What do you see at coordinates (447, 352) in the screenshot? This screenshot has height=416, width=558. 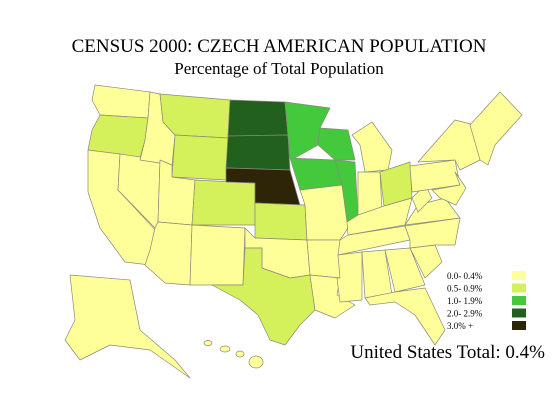 I see `us-total: United States Total: 0.4%` at bounding box center [447, 352].